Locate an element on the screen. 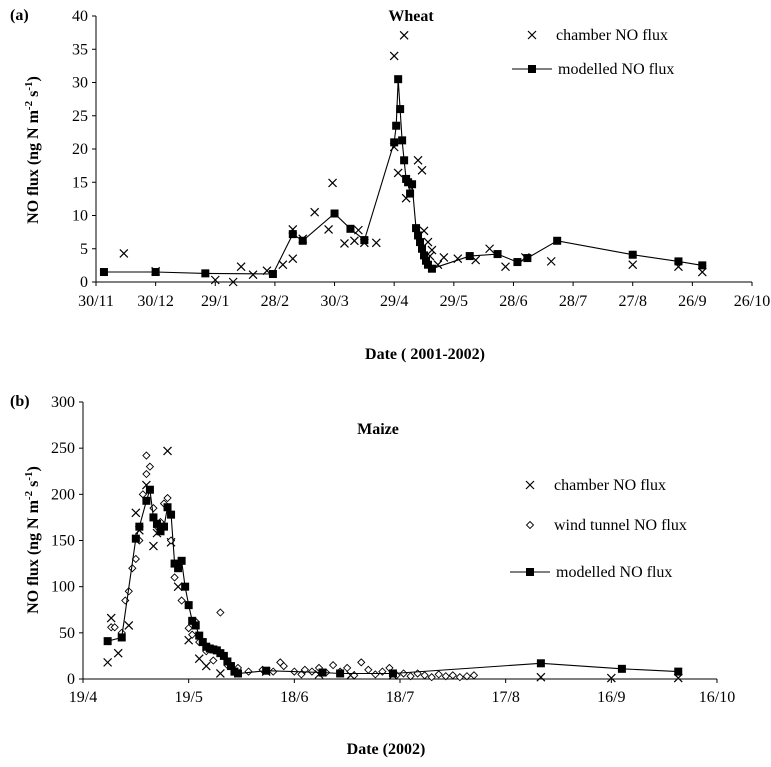  x-tick-label: 29/1 is located at coordinates (215, 301).